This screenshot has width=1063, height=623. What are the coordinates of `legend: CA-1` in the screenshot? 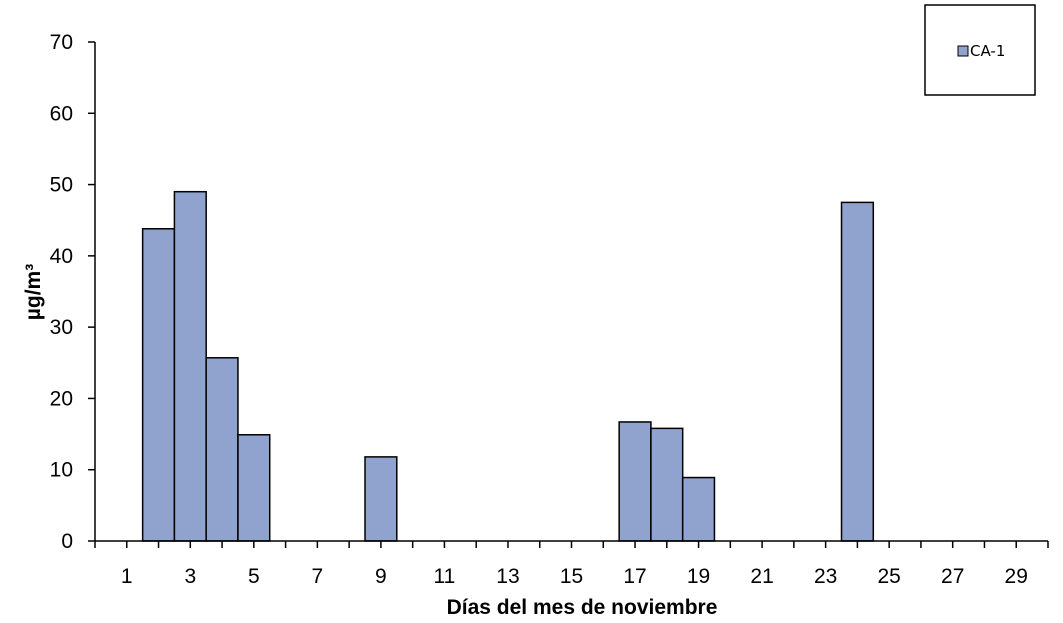 It's located at (980, 50).